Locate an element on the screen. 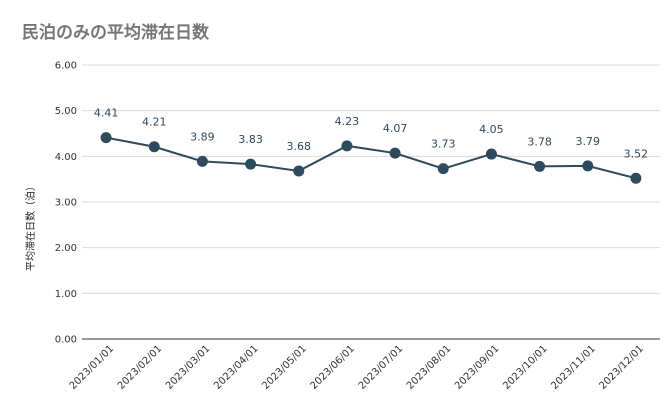  y-tick-label: 3.00 is located at coordinates (66, 203).